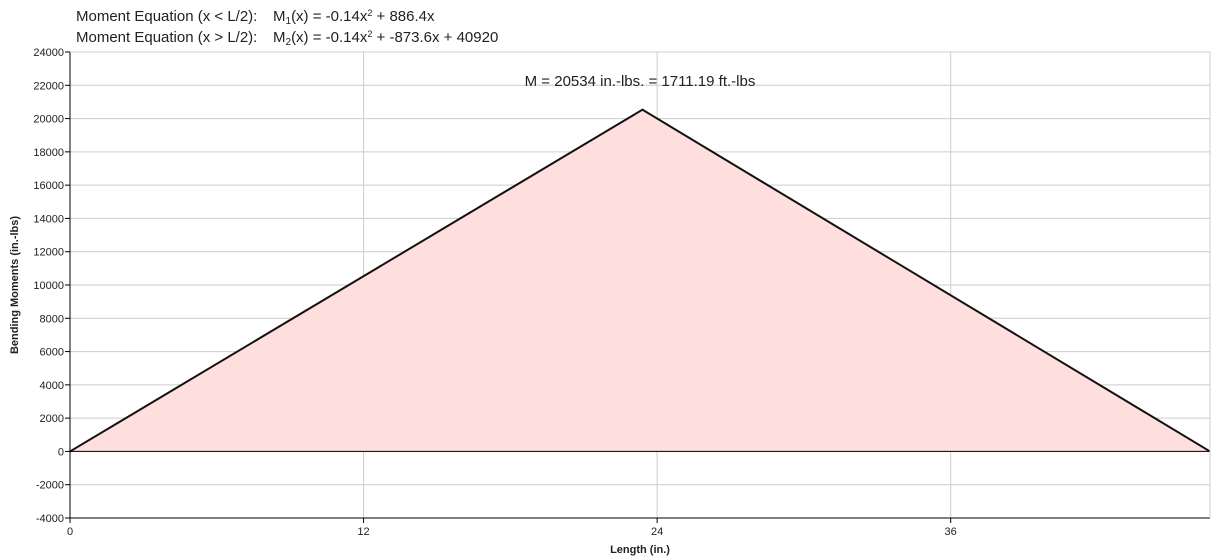  What do you see at coordinates (52, 319) in the screenshot?
I see `y-tick-label: 8000` at bounding box center [52, 319].